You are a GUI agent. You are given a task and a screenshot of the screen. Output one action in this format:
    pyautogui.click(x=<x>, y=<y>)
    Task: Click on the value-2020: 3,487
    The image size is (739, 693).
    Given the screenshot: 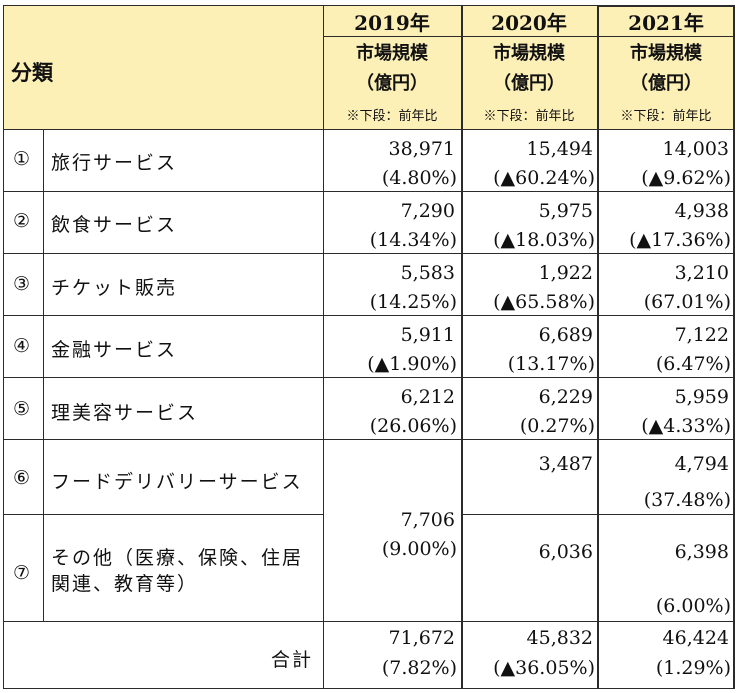 What is the action you would take?
    pyautogui.click(x=565, y=464)
    